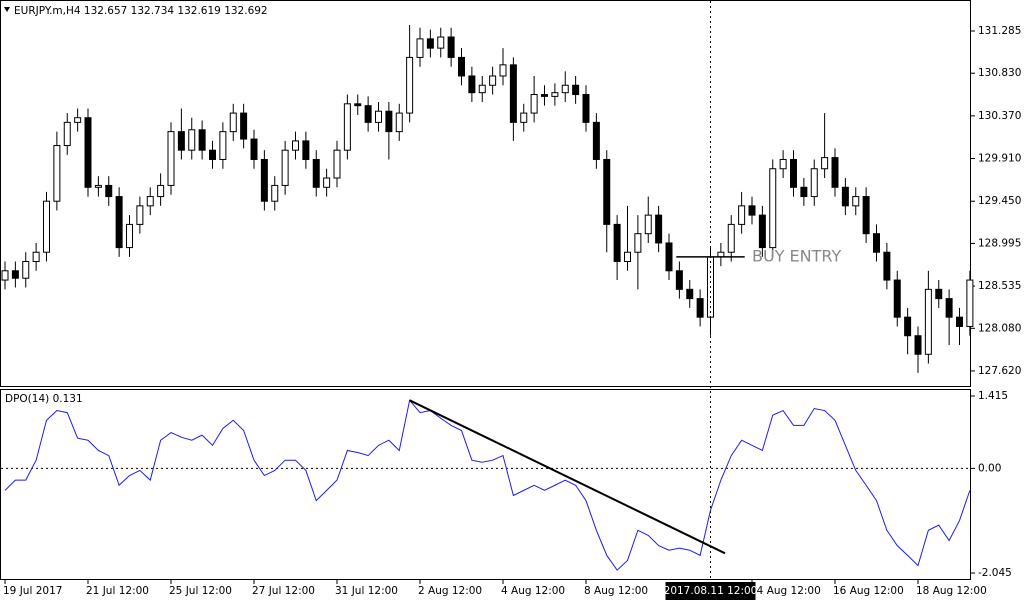 Image resolution: width=1024 pixels, height=601 pixels. What do you see at coordinates (796, 255) in the screenshot?
I see `buy-entry-label: BUY ENTRY` at bounding box center [796, 255].